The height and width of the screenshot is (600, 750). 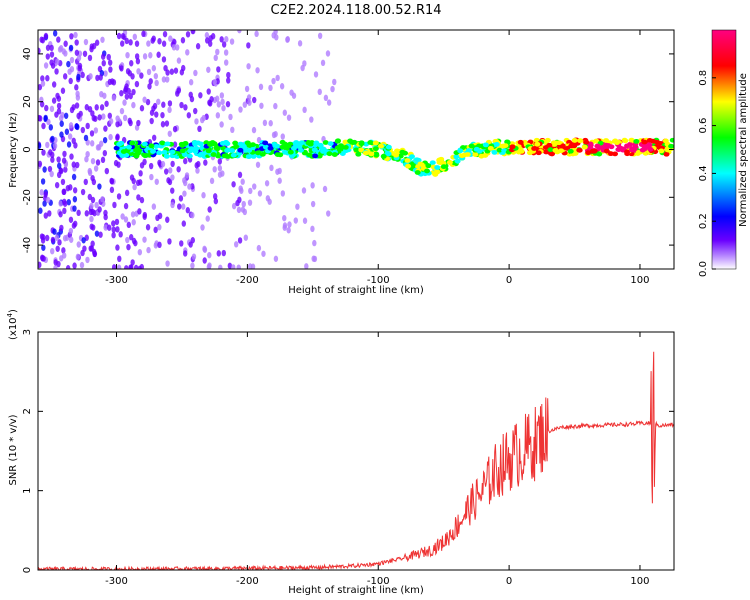 What do you see at coordinates (703, 221) in the screenshot?
I see `colorbar-tick-label: 0.2` at bounding box center [703, 221].